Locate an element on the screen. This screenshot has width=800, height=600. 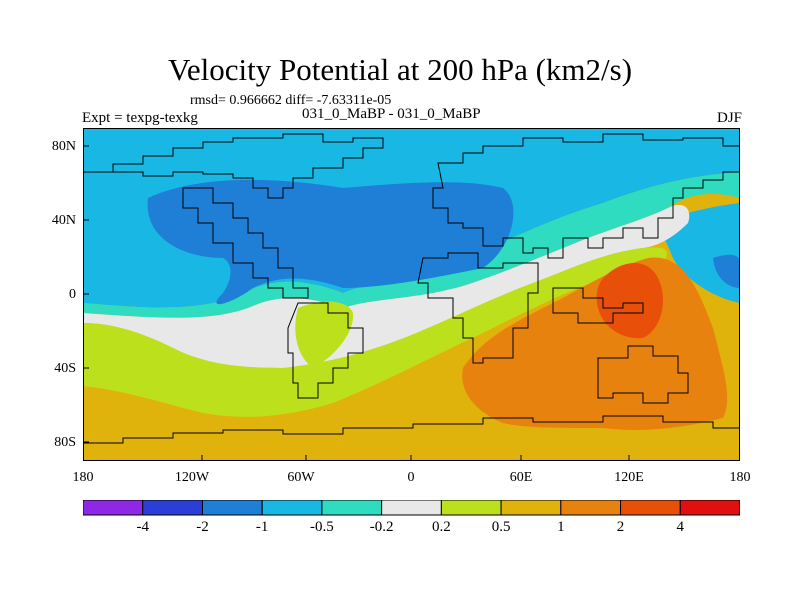
colorbar-label: -0.2 is located at coordinates (381, 527).